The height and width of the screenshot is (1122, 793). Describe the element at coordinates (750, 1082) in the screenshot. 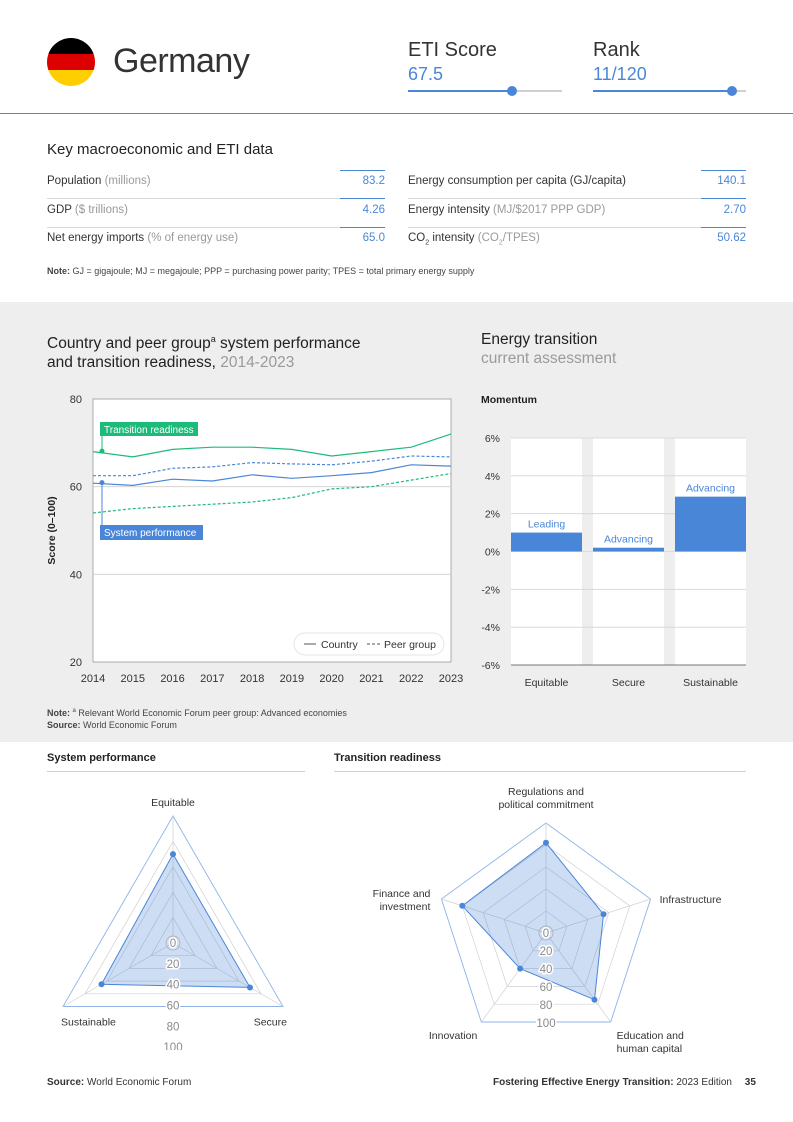

I see `page-number: 35` at that location.